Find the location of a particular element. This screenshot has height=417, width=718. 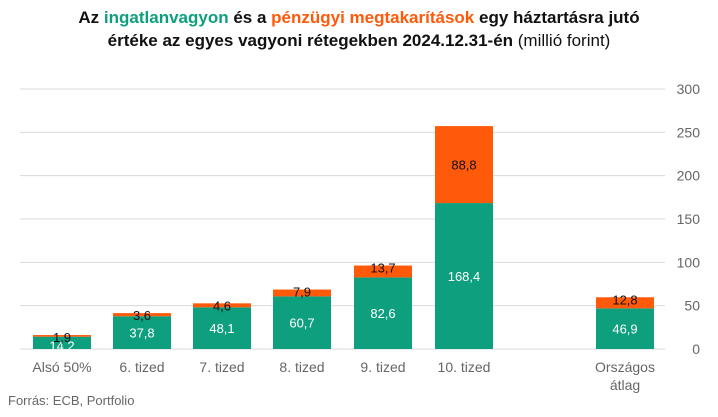

title-highlight-real-estate: ingatlanvagyon is located at coordinates (166, 17).